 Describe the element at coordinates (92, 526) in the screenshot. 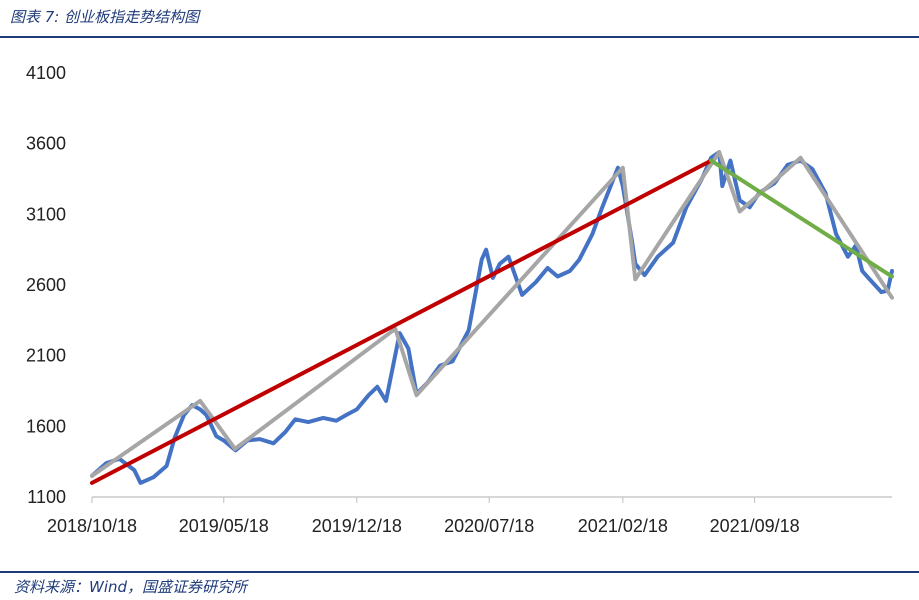

I see `x-tick-label: 2018/10/18` at that location.